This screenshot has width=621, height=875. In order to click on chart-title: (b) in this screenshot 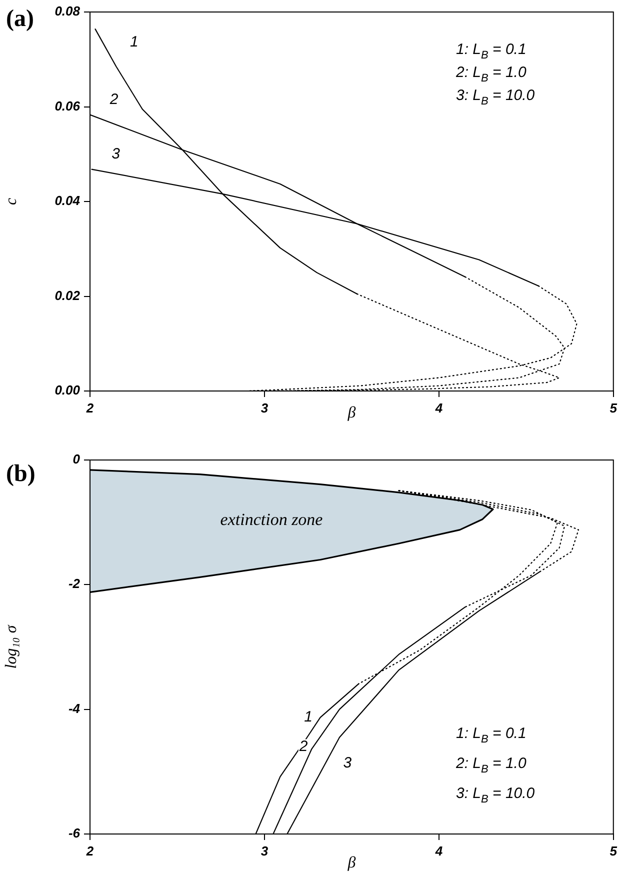, I will do `click(21, 474)`.